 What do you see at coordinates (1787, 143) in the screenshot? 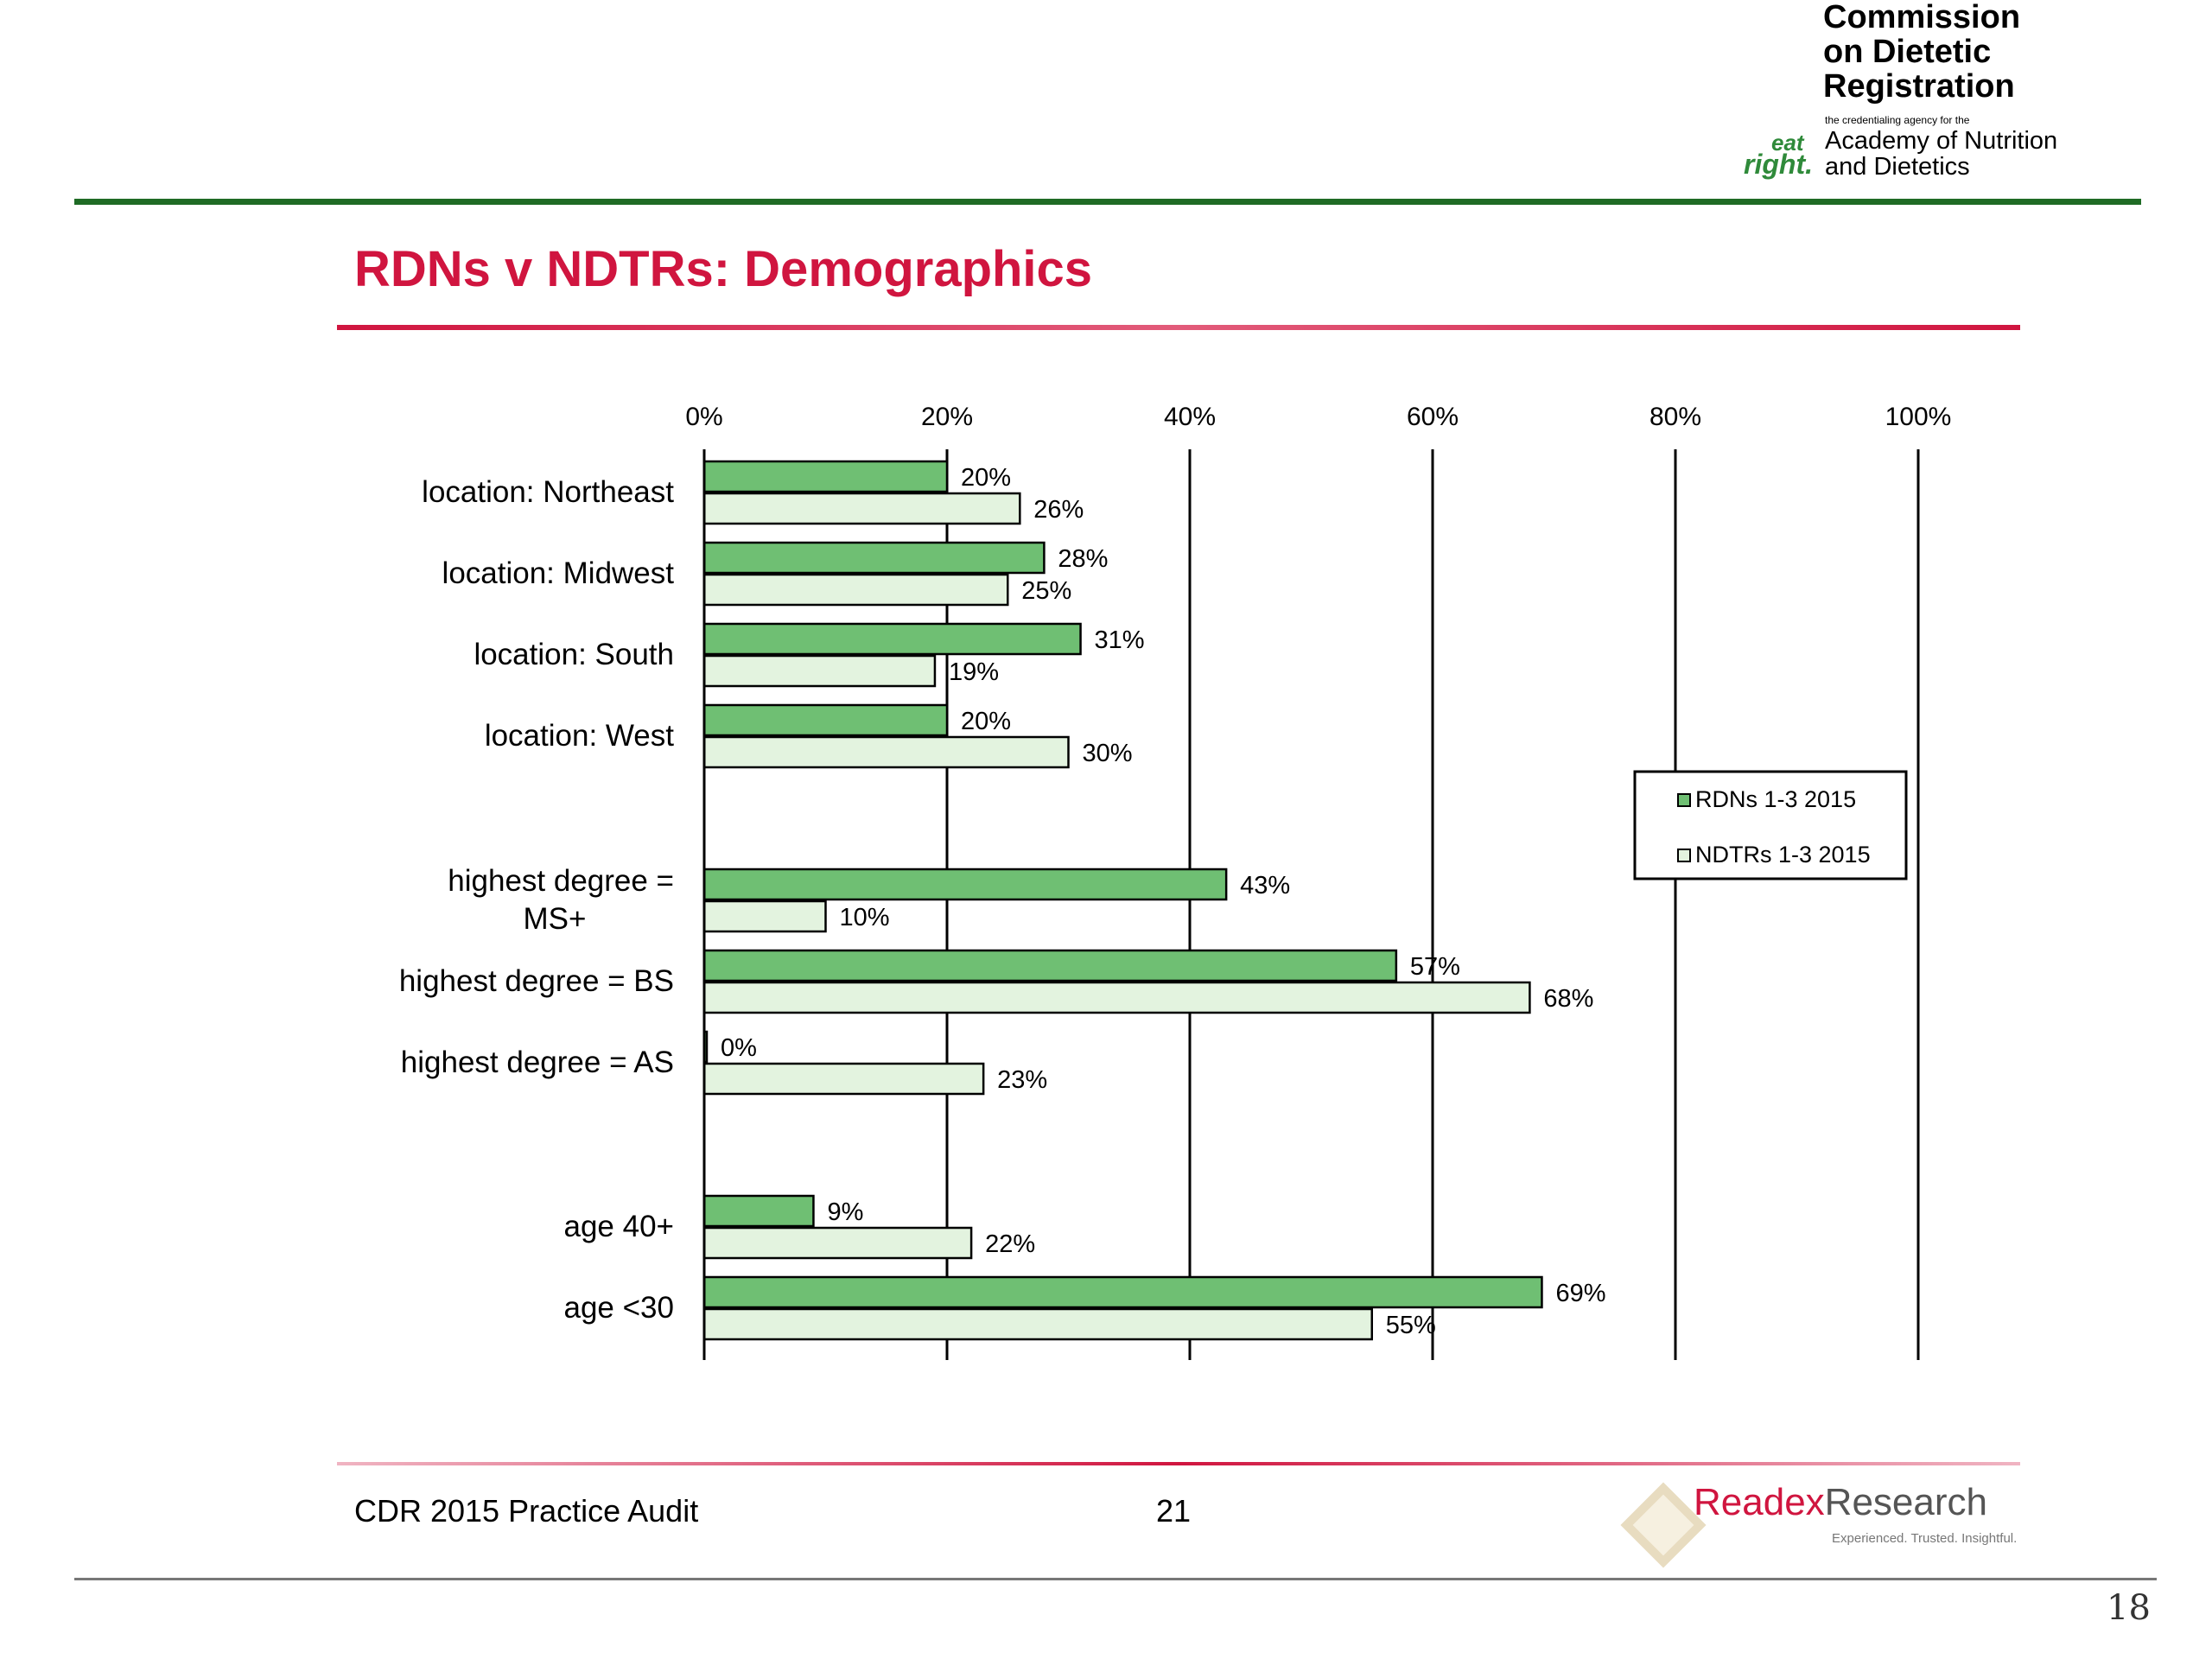
I see `eat-right-logo-eat: eat` at bounding box center [1787, 143].